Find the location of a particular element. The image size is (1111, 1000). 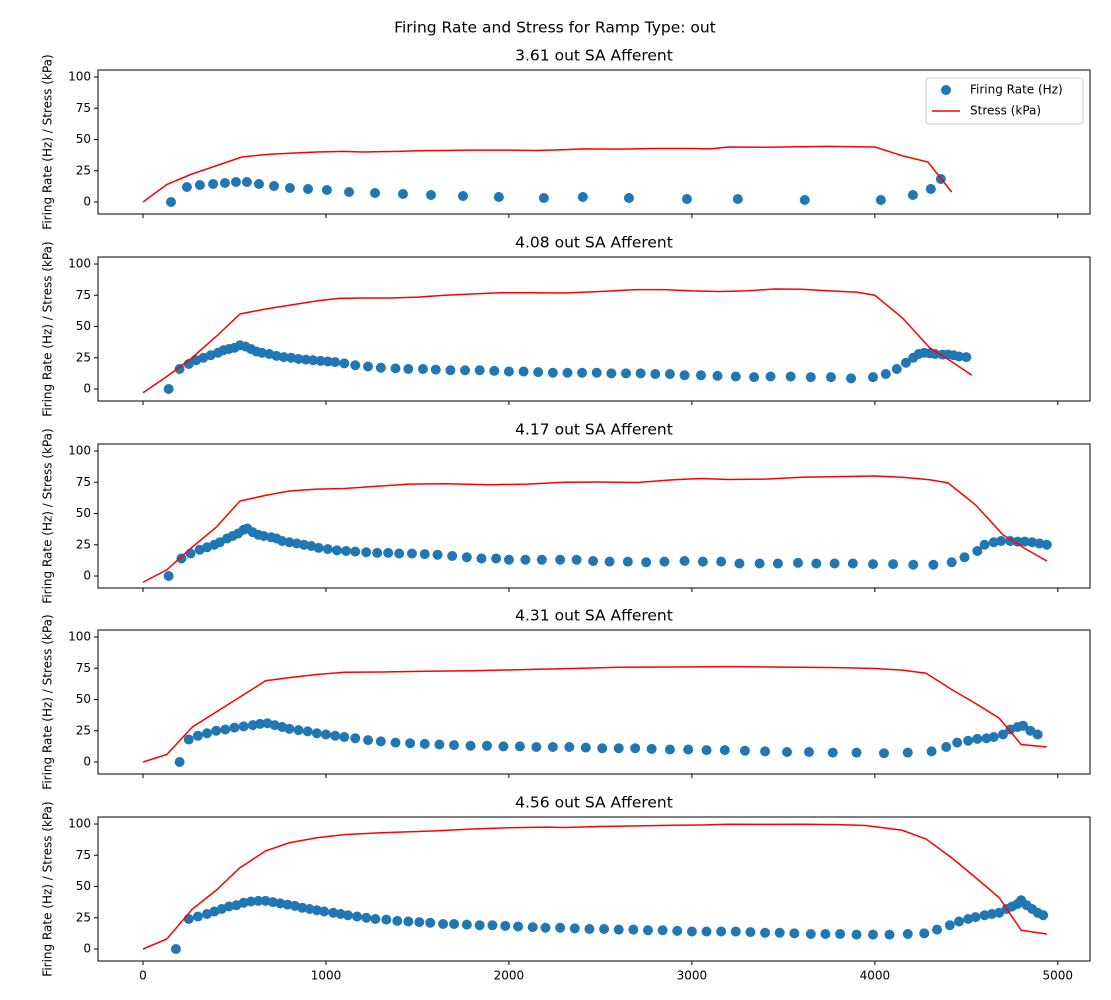

legend-label: Firing Rate (Hz) is located at coordinates (1016, 90).